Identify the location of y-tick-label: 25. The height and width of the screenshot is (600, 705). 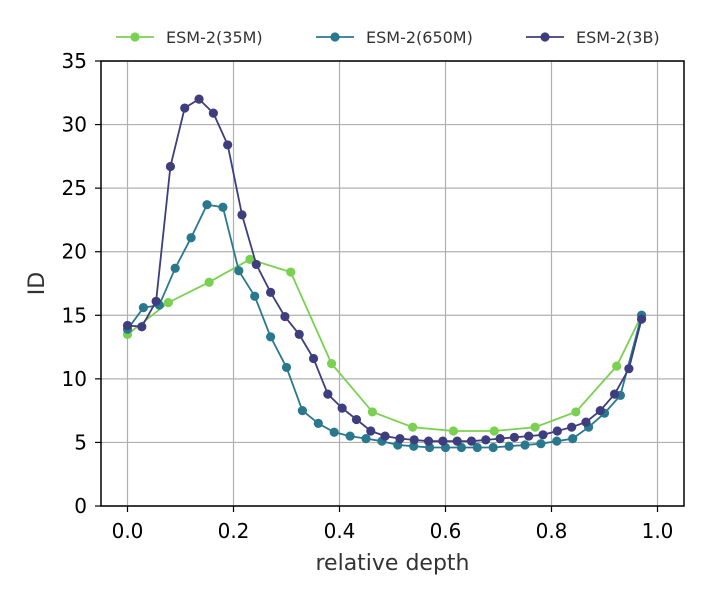
(74, 188).